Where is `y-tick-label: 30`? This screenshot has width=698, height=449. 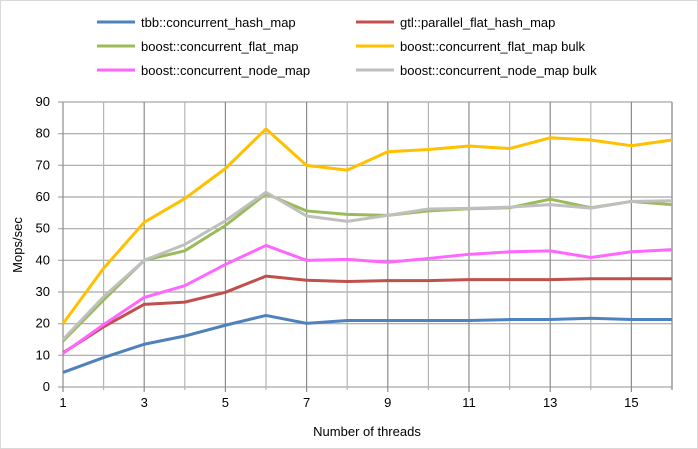
y-tick-label: 30 is located at coordinates (43, 291).